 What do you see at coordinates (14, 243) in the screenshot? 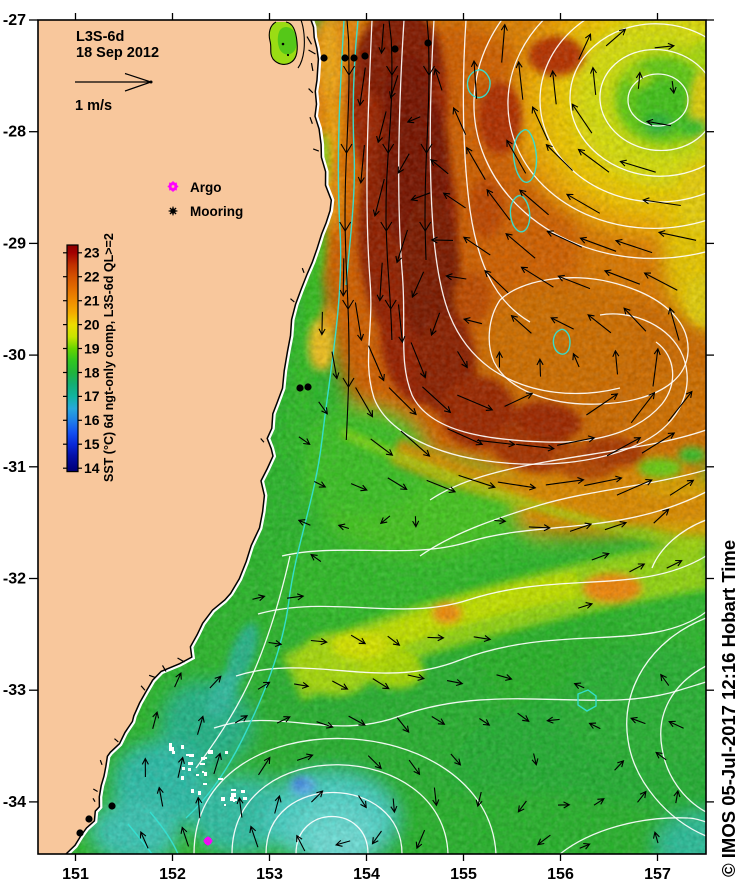
I see `svg-text: -29` at bounding box center [14, 243].